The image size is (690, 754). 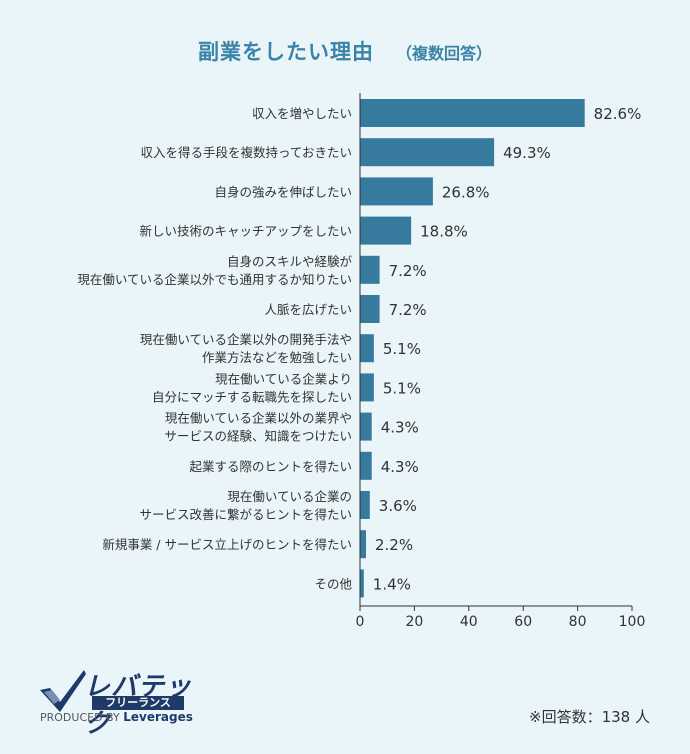 What do you see at coordinates (414, 622) in the screenshot?
I see `x-tick-label: 20` at bounding box center [414, 622].